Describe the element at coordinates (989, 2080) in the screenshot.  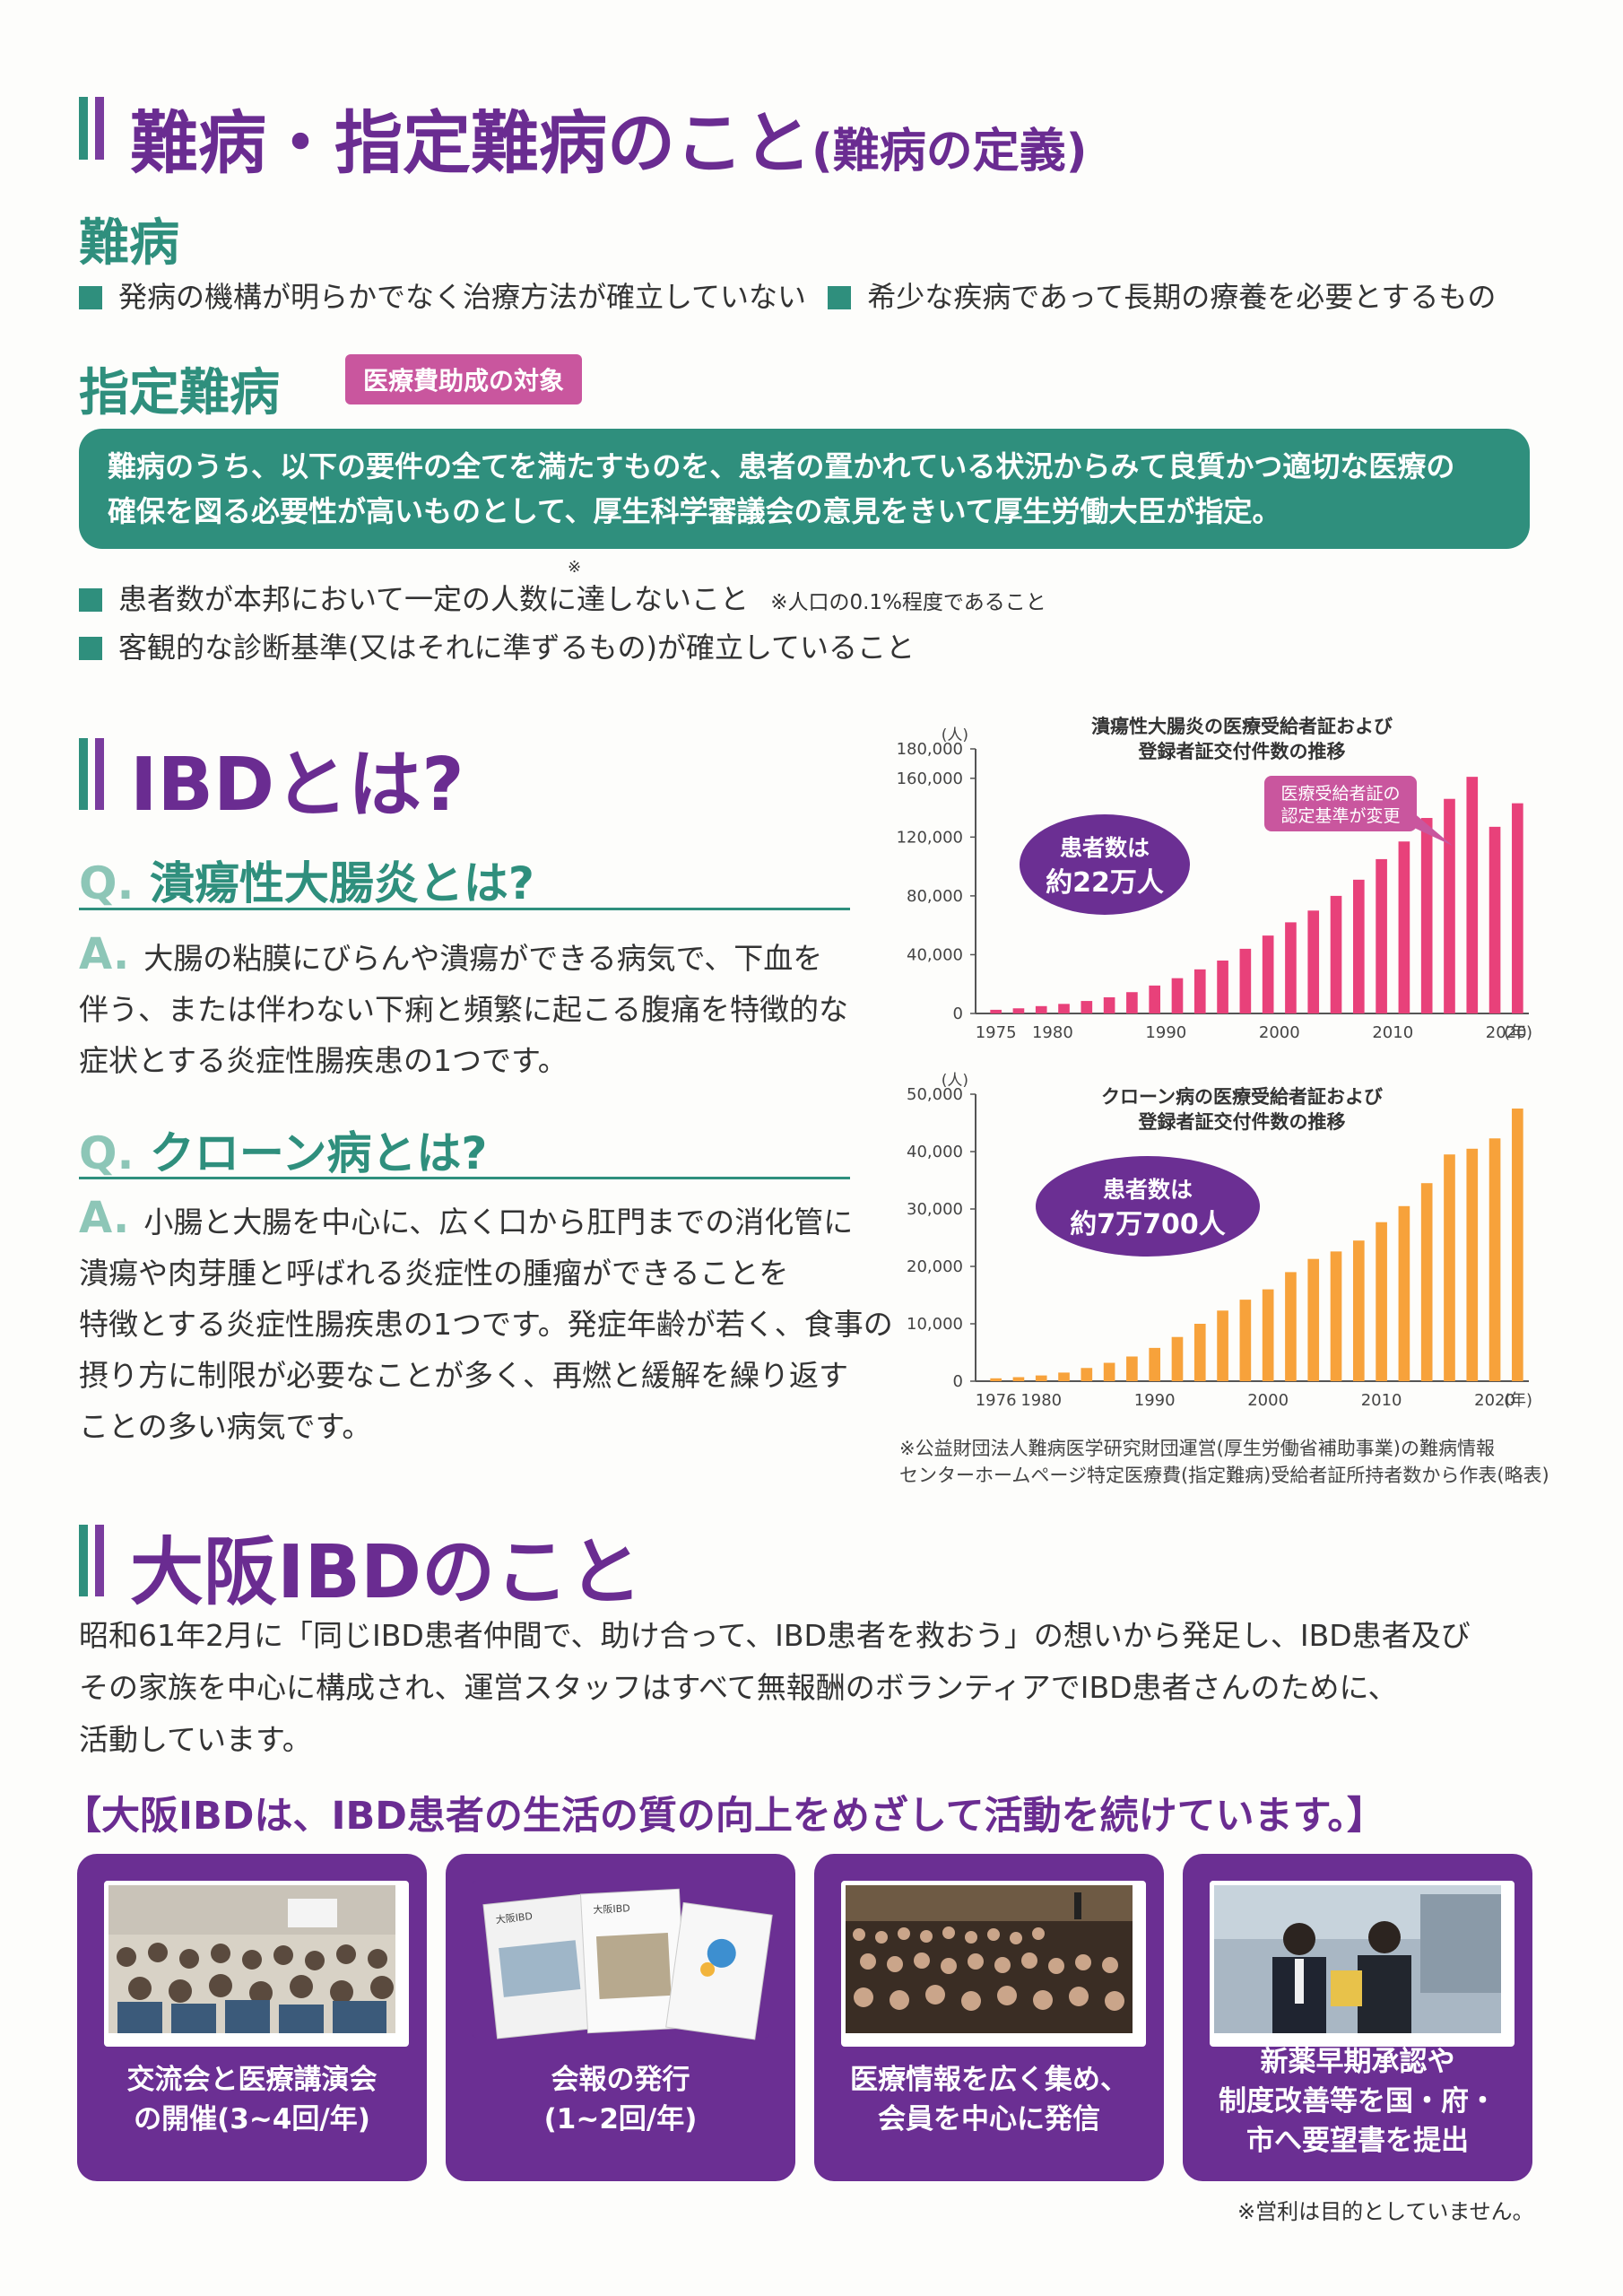
I see `activity-caption-info-line-1: 医療情報を広く集め、` at that location.